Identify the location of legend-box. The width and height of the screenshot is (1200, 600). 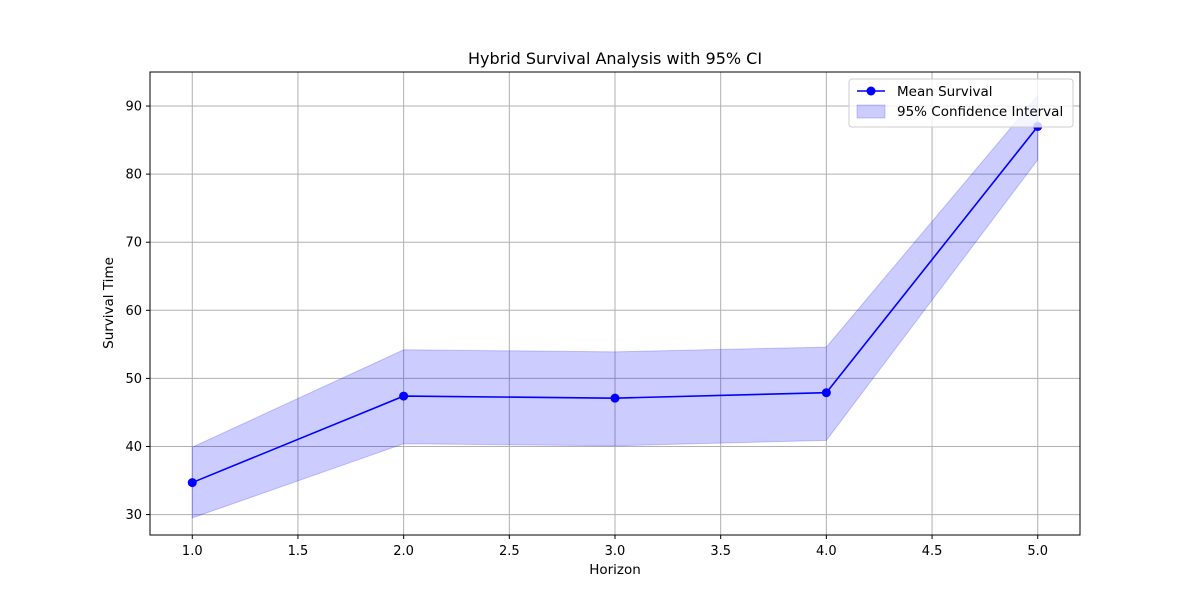
(961, 103).